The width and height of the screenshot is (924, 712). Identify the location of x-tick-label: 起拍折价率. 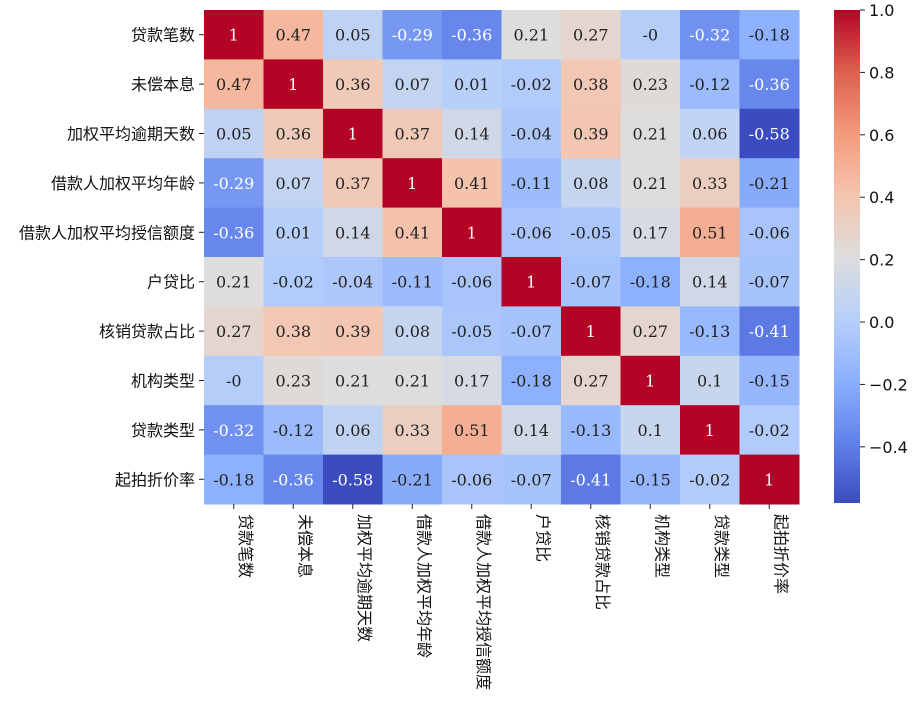
(780, 554).